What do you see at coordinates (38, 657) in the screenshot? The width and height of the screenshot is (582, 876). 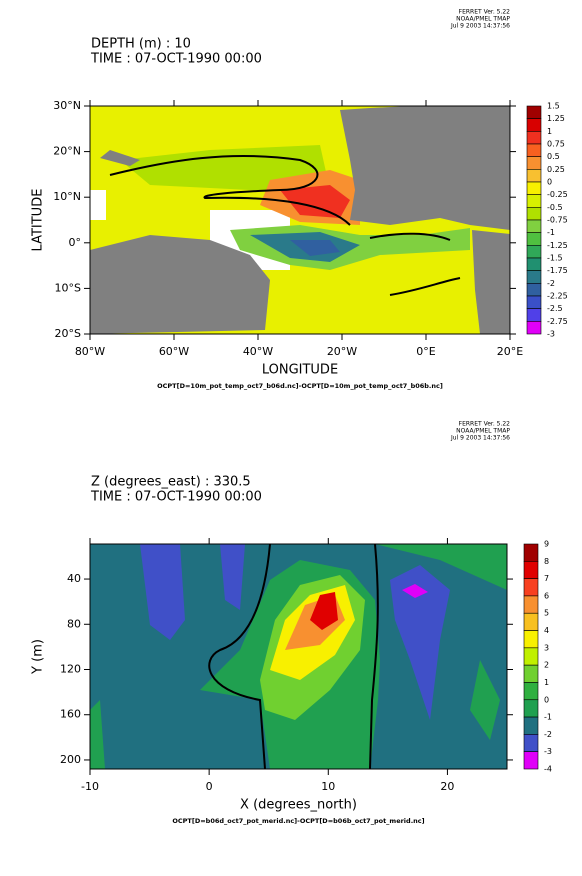 I see `y-axis-label: Y (m)` at bounding box center [38, 657].